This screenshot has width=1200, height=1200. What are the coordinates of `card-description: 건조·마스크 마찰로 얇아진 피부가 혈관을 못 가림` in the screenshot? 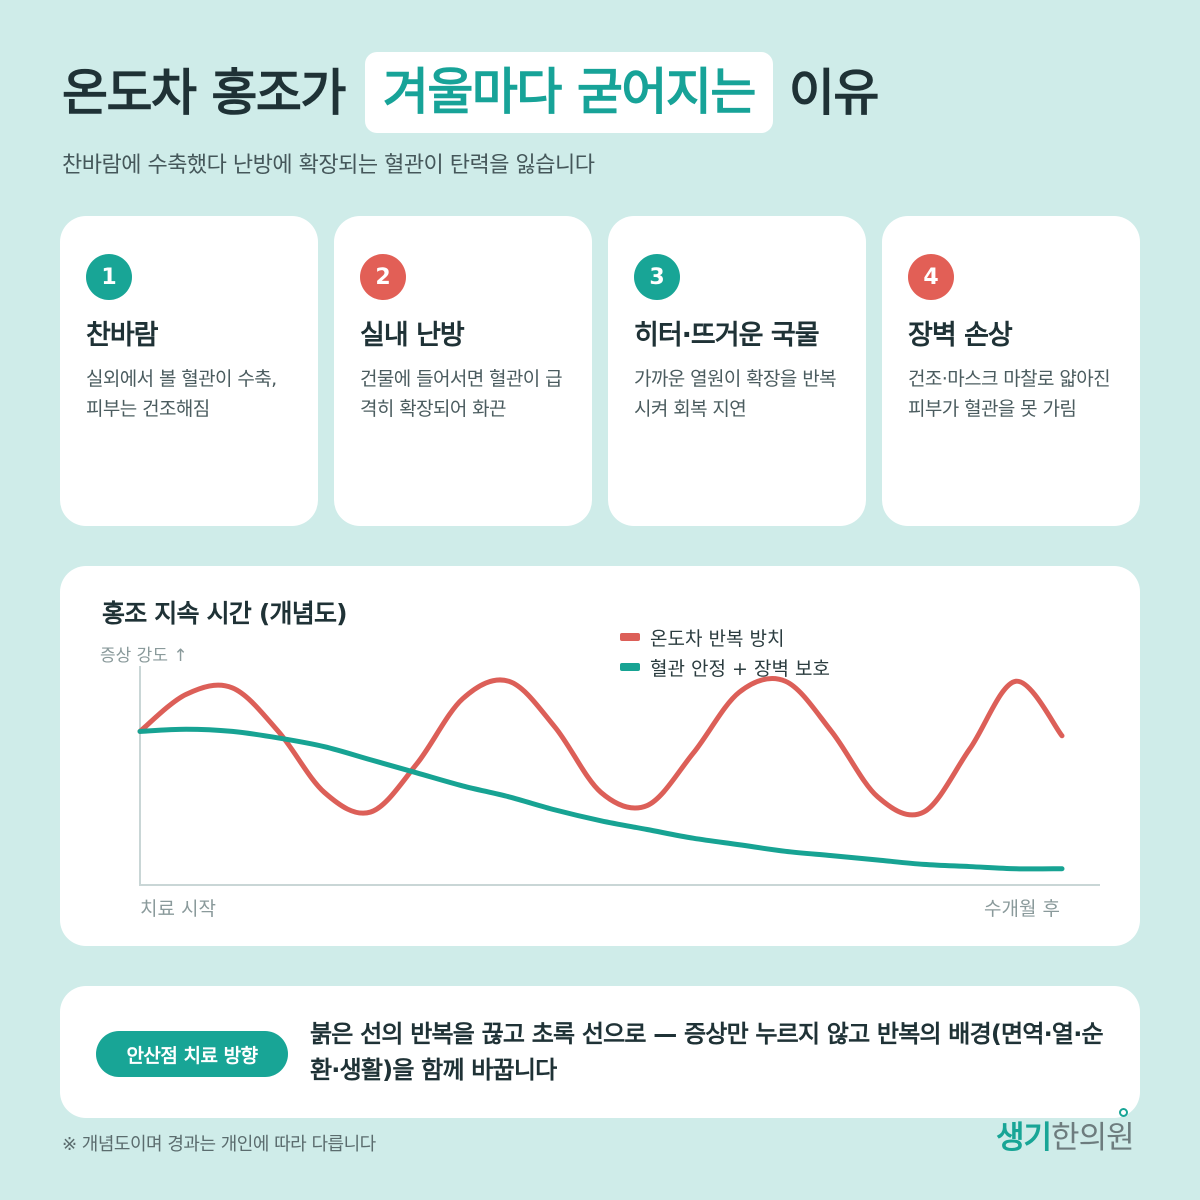 It's located at (1009, 394).